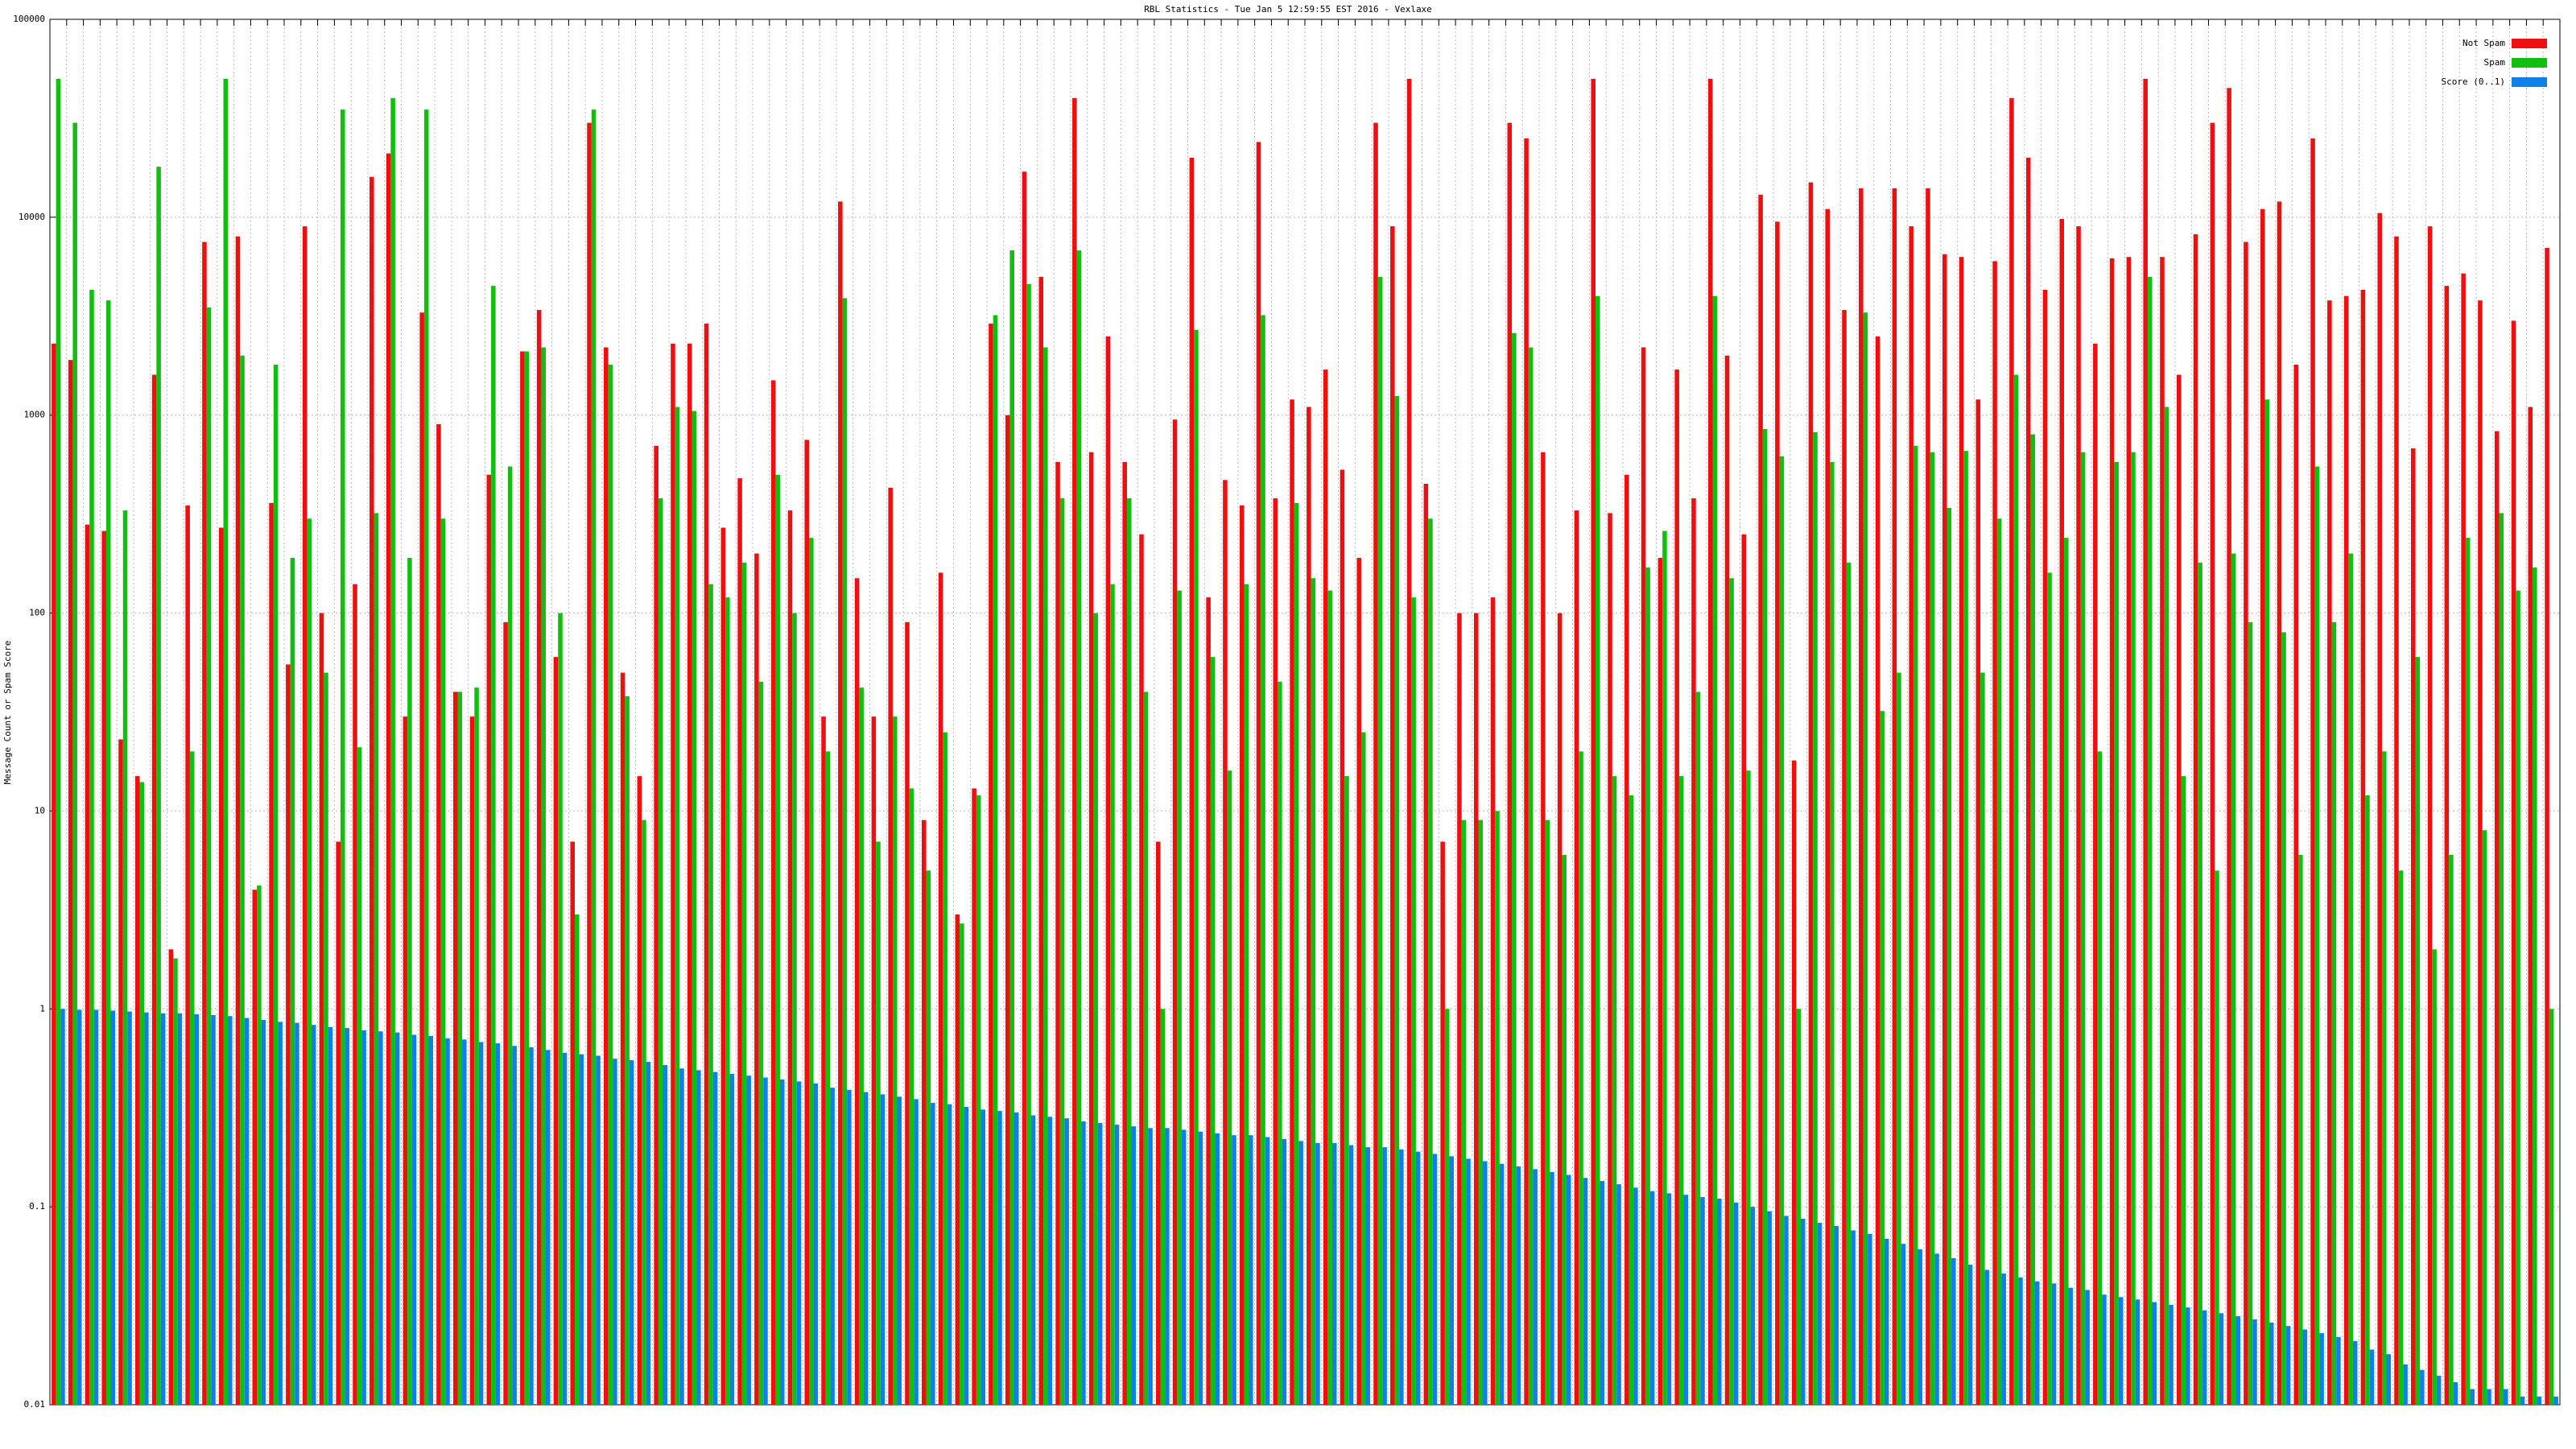  I want to click on y-tick-label: 10, so click(40, 810).